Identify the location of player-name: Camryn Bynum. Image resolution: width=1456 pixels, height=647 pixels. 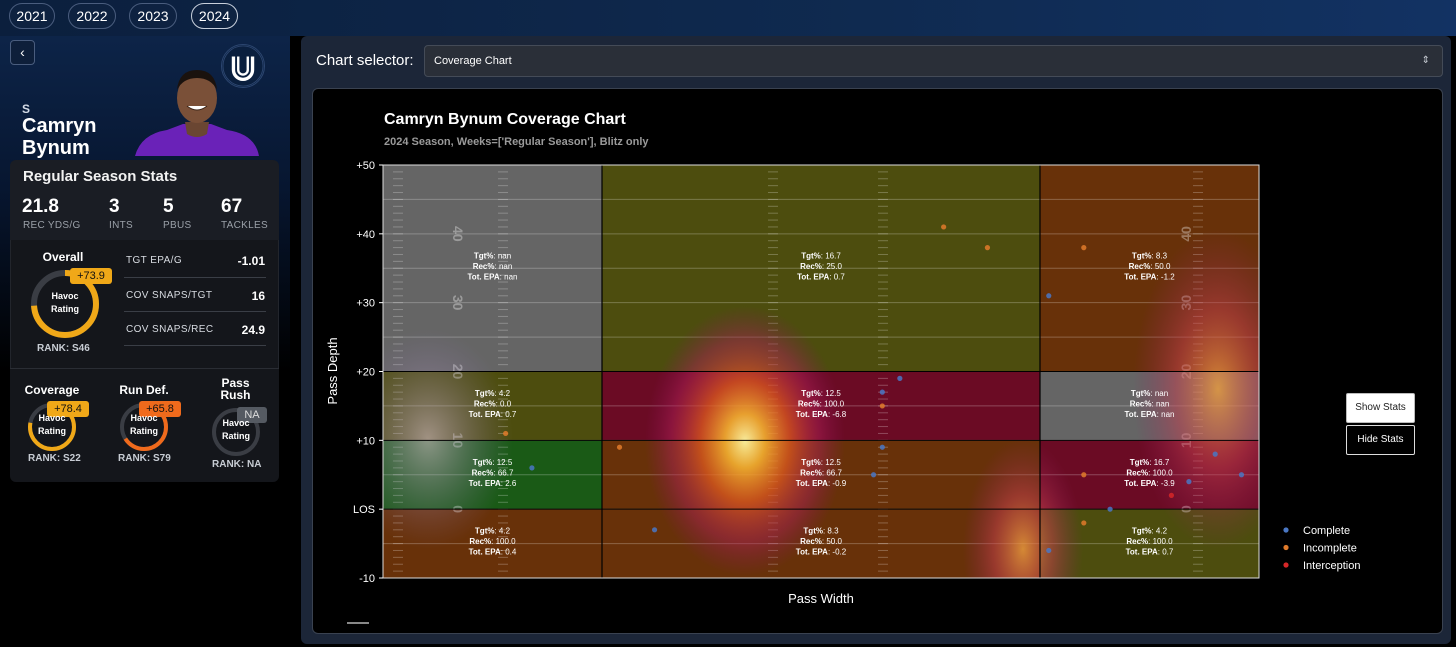
(59, 137).